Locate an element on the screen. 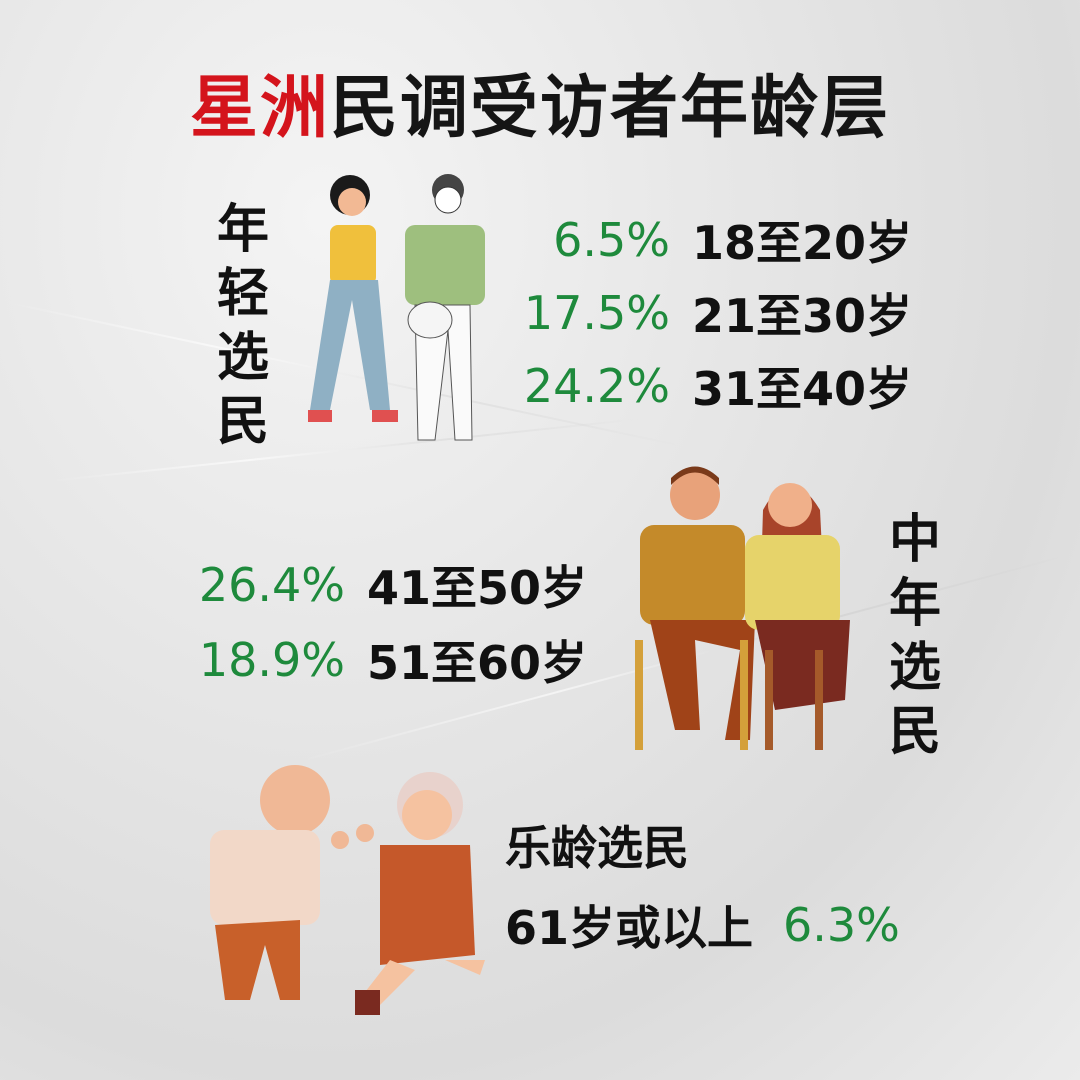 The width and height of the screenshot is (1080, 1080). age-label: 51至60岁 is located at coordinates (477, 663).